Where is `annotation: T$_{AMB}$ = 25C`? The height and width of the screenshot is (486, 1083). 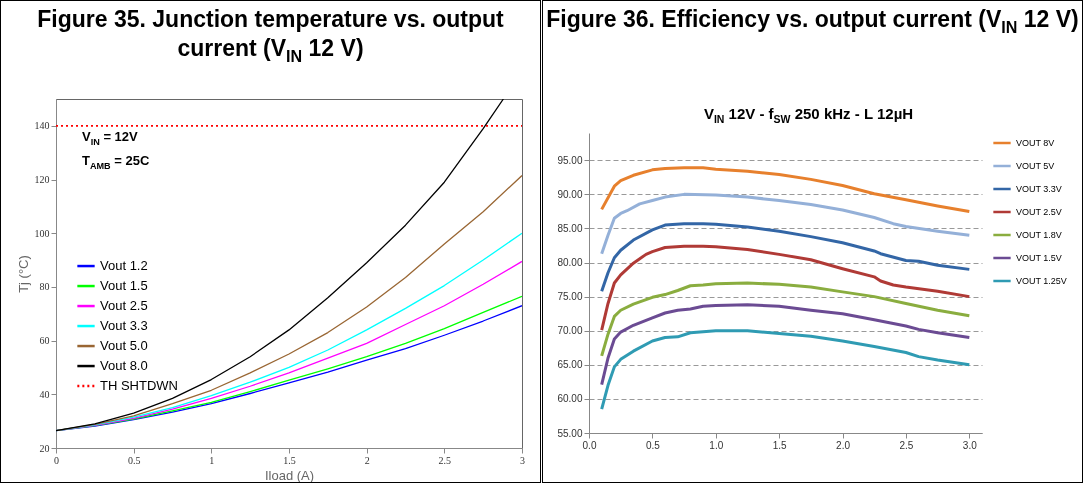 annotation: T$_{AMB}$ = 25C is located at coordinates (116, 162).